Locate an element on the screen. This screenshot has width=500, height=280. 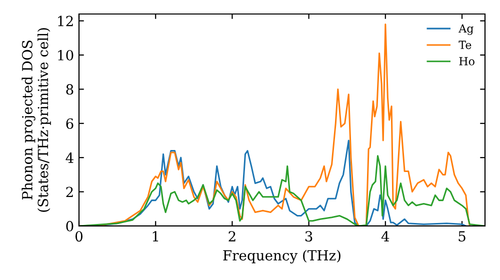
y-tick-label: 6 is located at coordinates (70, 123).